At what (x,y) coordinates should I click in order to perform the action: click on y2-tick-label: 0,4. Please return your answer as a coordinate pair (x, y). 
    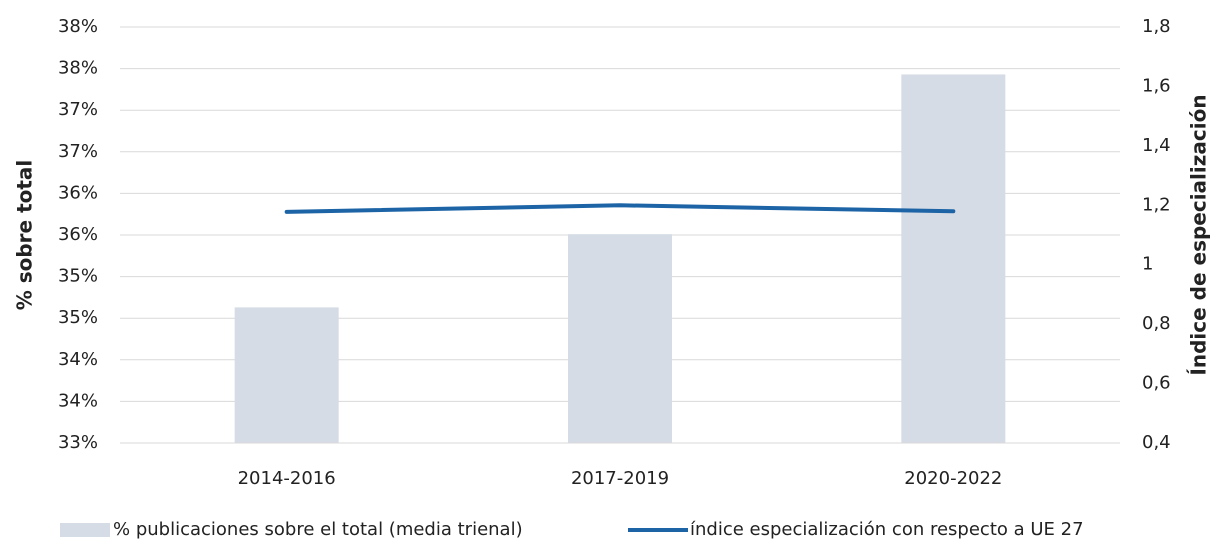
    Looking at the image, I should click on (1156, 442).